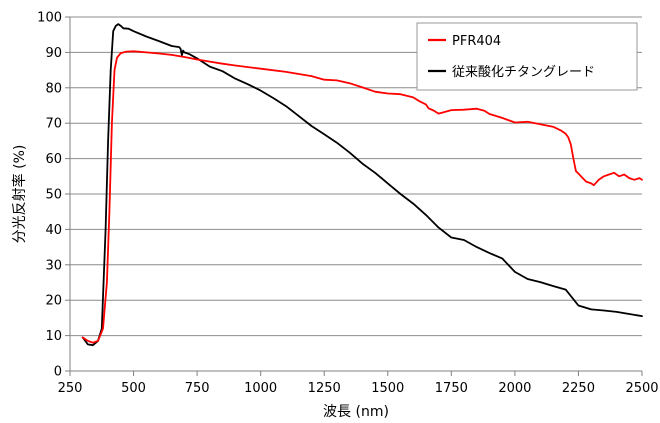  What do you see at coordinates (53, 265) in the screenshot?
I see `y-tick-label-30: 30` at bounding box center [53, 265].